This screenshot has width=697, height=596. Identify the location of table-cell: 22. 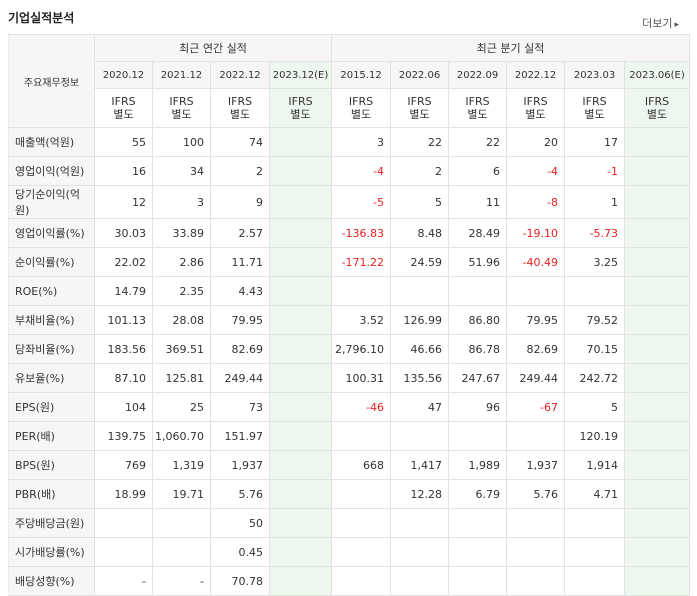
(478, 142).